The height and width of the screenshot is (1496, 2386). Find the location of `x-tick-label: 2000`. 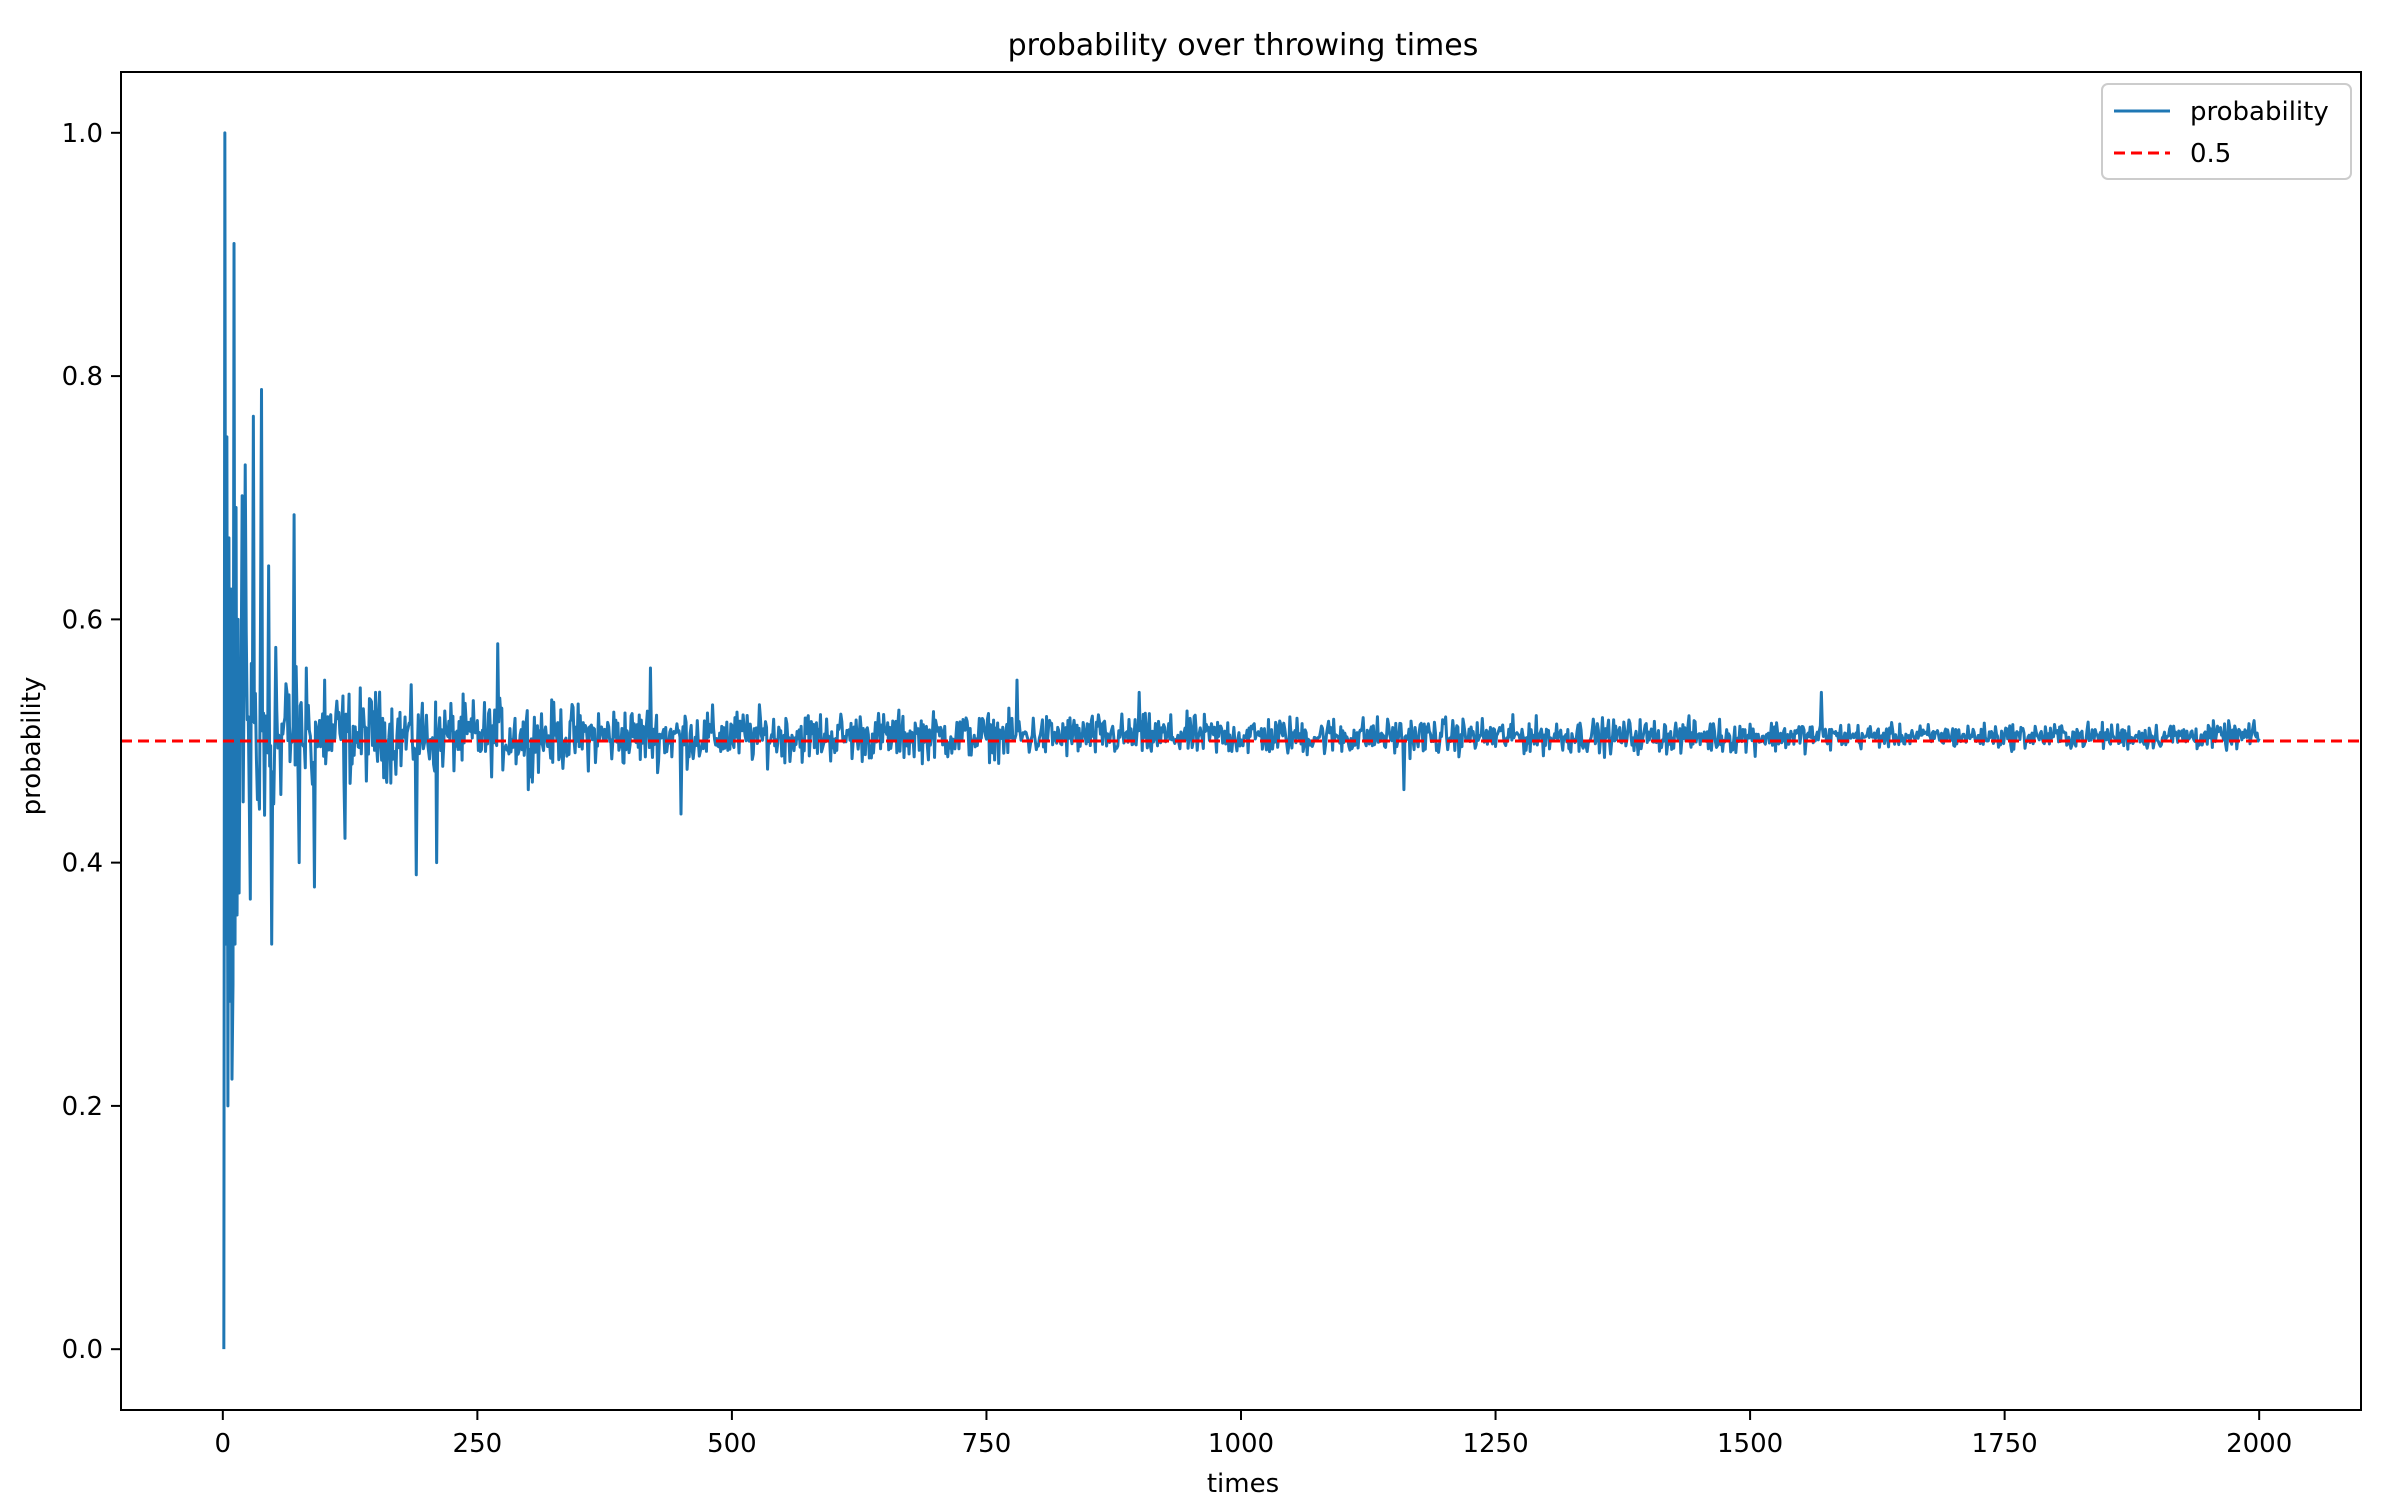

x-tick-label: 2000 is located at coordinates (2259, 1444).